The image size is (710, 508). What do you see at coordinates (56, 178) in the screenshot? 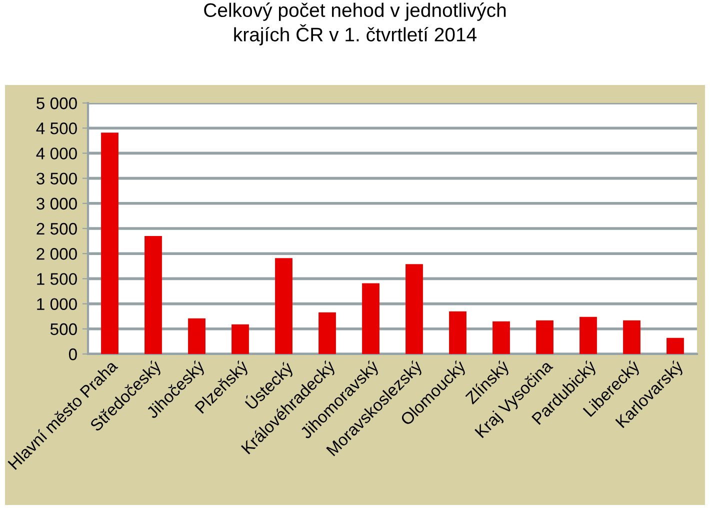
I see `y-tick-label: 3 500` at bounding box center [56, 178].